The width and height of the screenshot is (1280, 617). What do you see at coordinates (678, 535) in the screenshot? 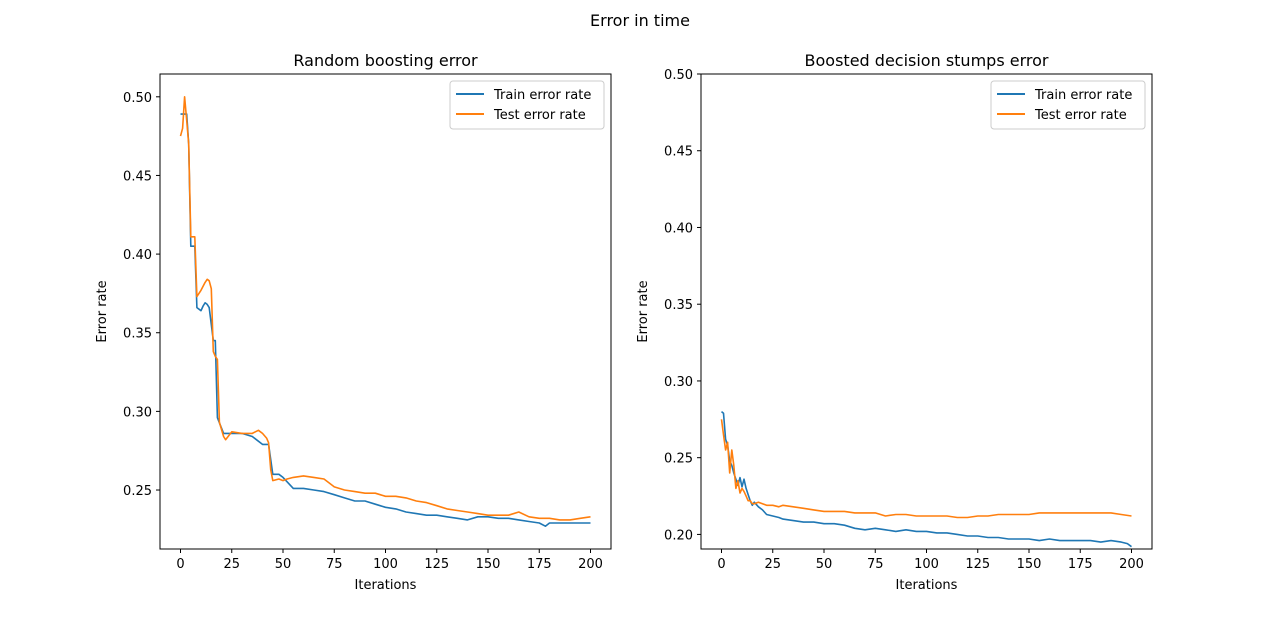
I see `y-tick-label: 0.20` at bounding box center [678, 535].